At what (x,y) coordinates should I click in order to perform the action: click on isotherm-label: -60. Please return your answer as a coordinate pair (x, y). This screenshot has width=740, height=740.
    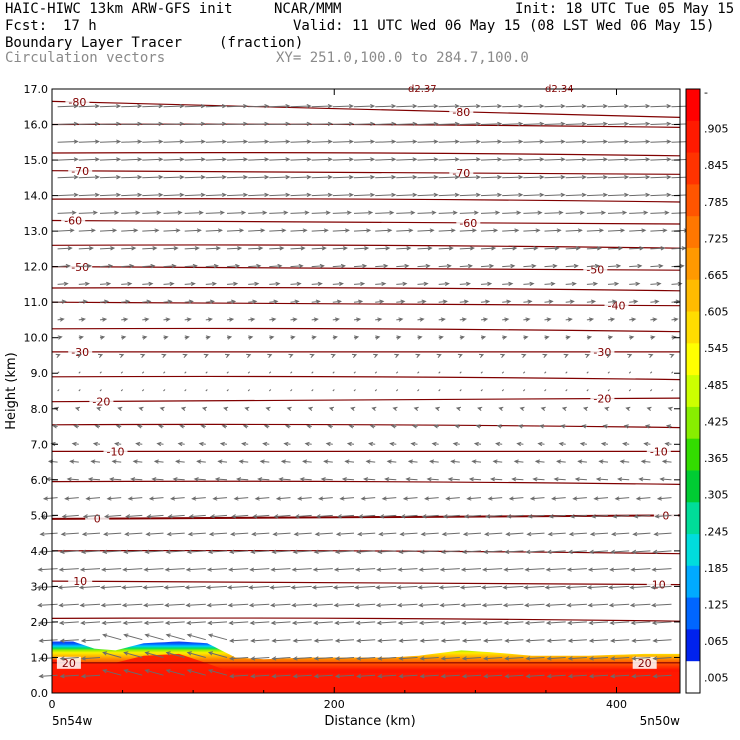
    Looking at the image, I should click on (73, 221).